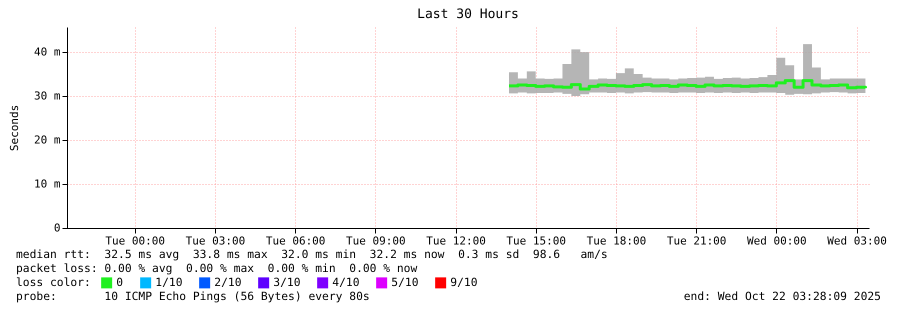 Image resolution: width=897 pixels, height=310 pixels. What do you see at coordinates (217, 268) in the screenshot?
I see `text: packet loss: 0.00 % avg 0.00 % max 0.00 % min 0.00 % now` at bounding box center [217, 268].